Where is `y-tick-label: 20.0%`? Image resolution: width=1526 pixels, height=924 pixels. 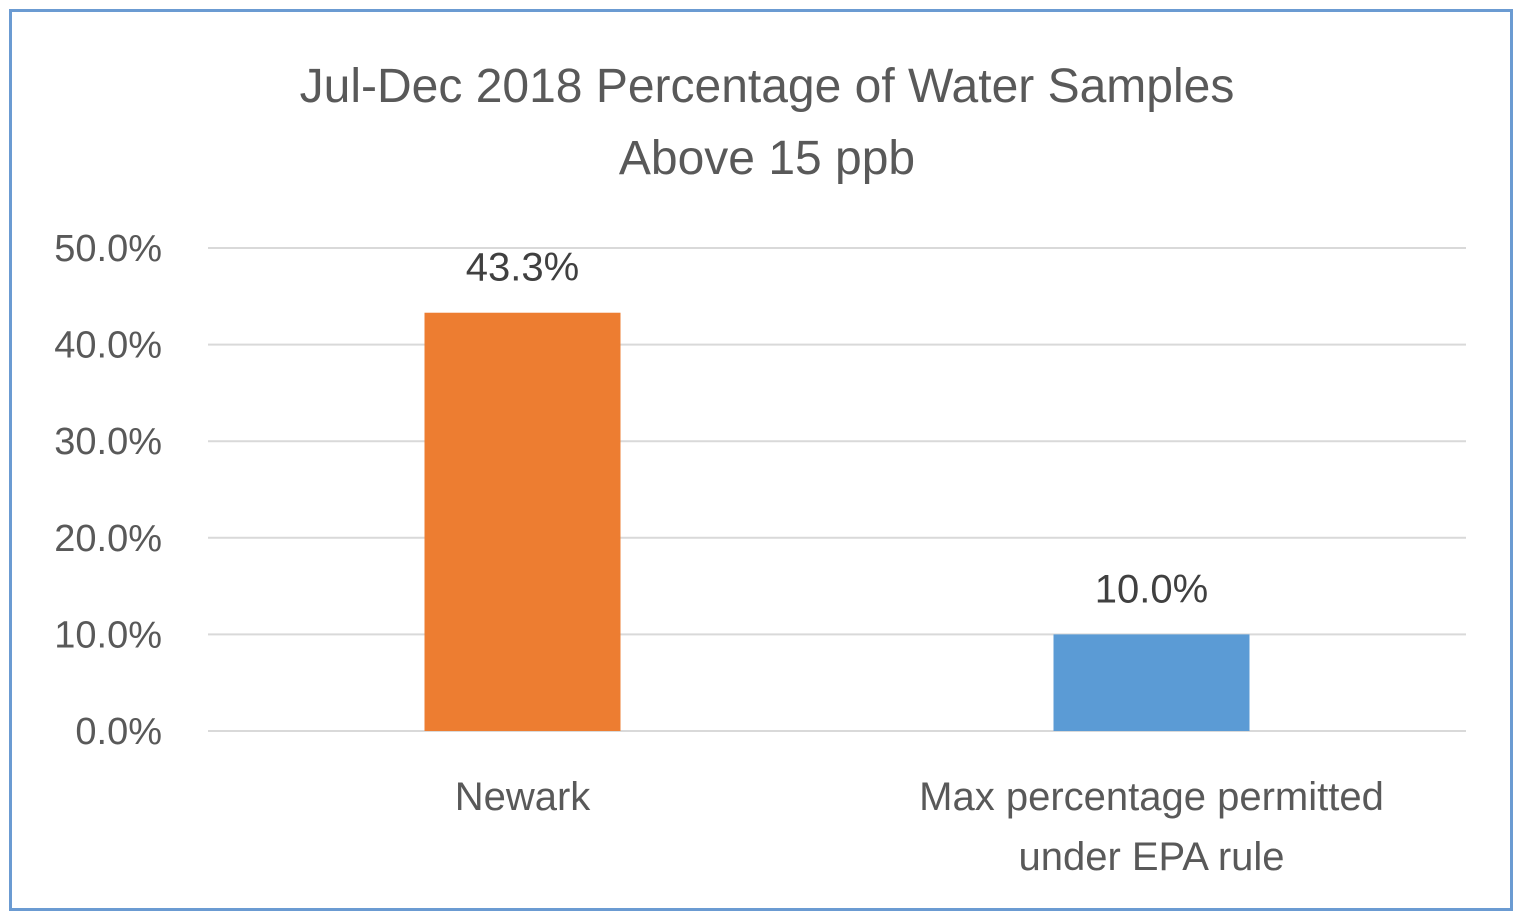
y-tick-label: 20.0% is located at coordinates (108, 539).